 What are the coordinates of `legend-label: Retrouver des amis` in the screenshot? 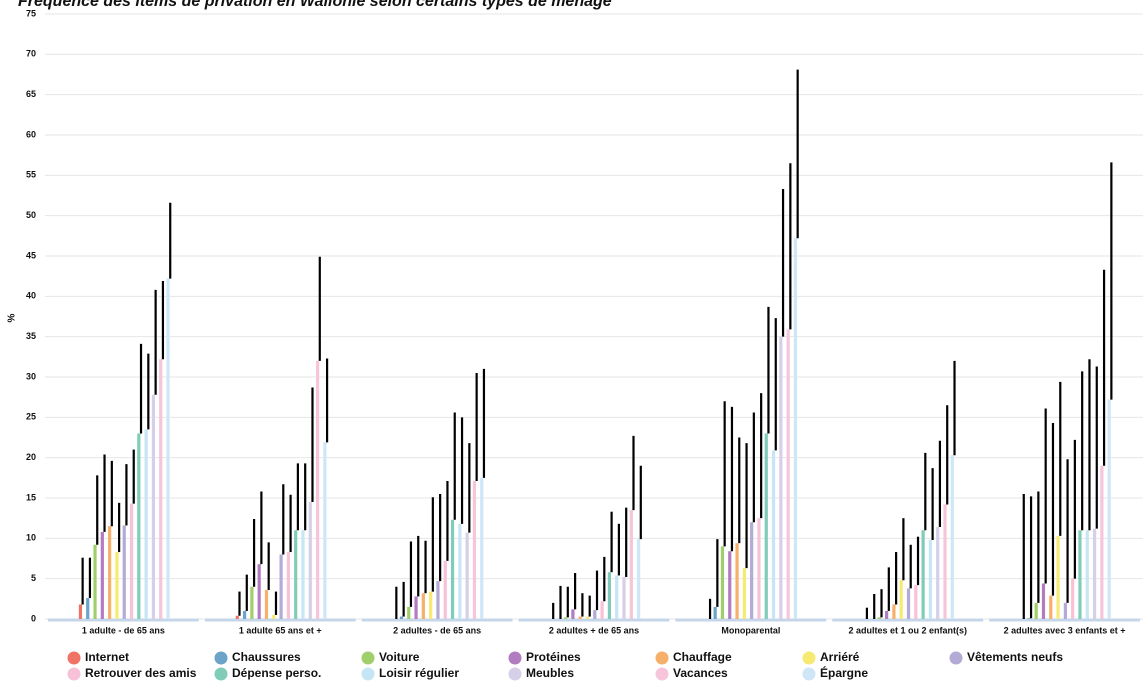 It's located at (141, 673).